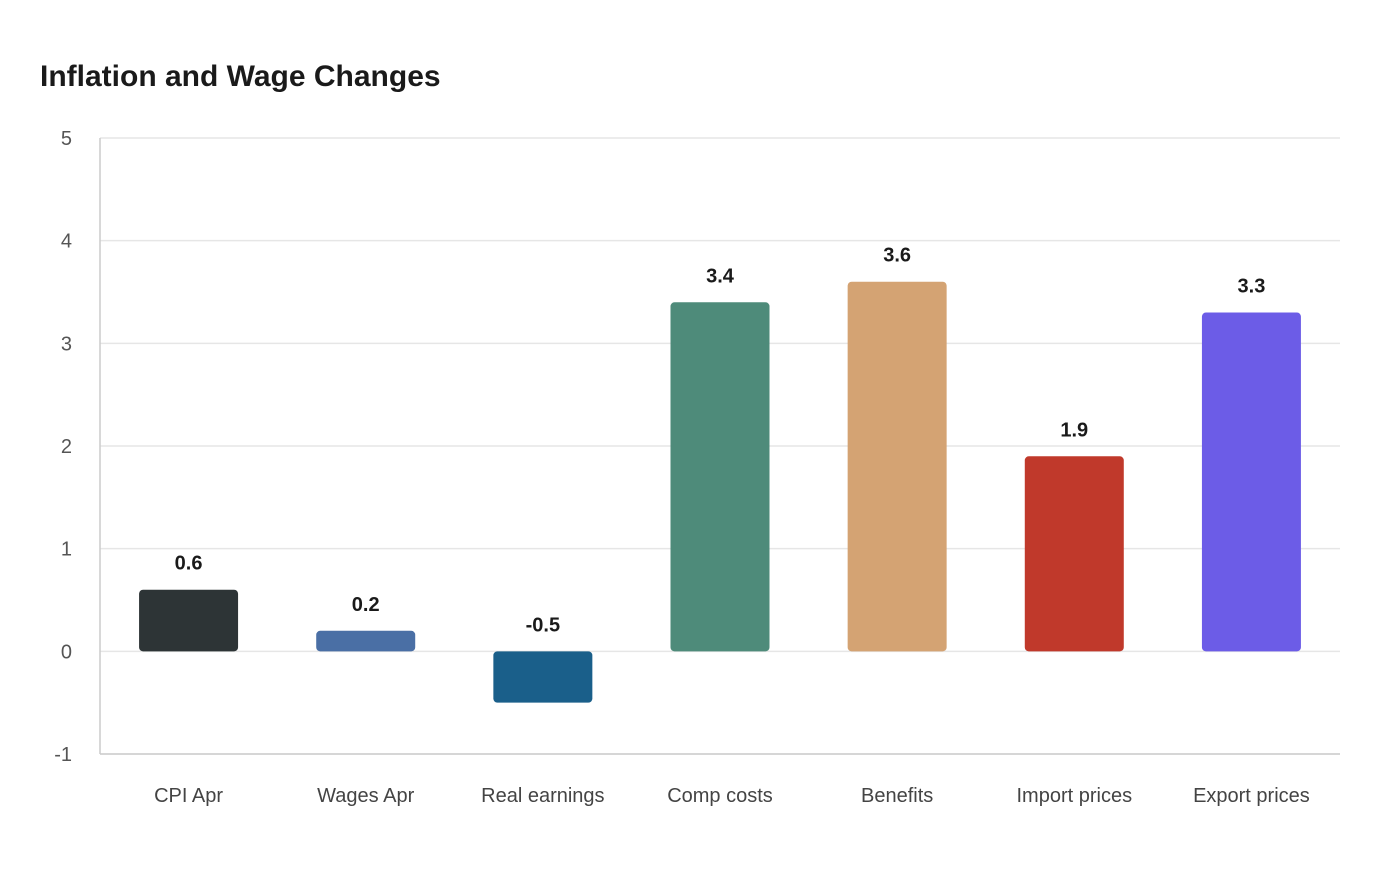  What do you see at coordinates (720, 276) in the screenshot?
I see `data-label: 3.4` at bounding box center [720, 276].